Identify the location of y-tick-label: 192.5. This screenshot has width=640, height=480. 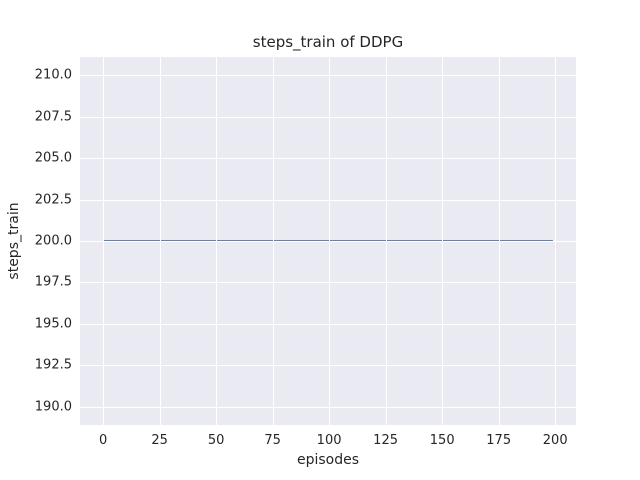
(53, 365).